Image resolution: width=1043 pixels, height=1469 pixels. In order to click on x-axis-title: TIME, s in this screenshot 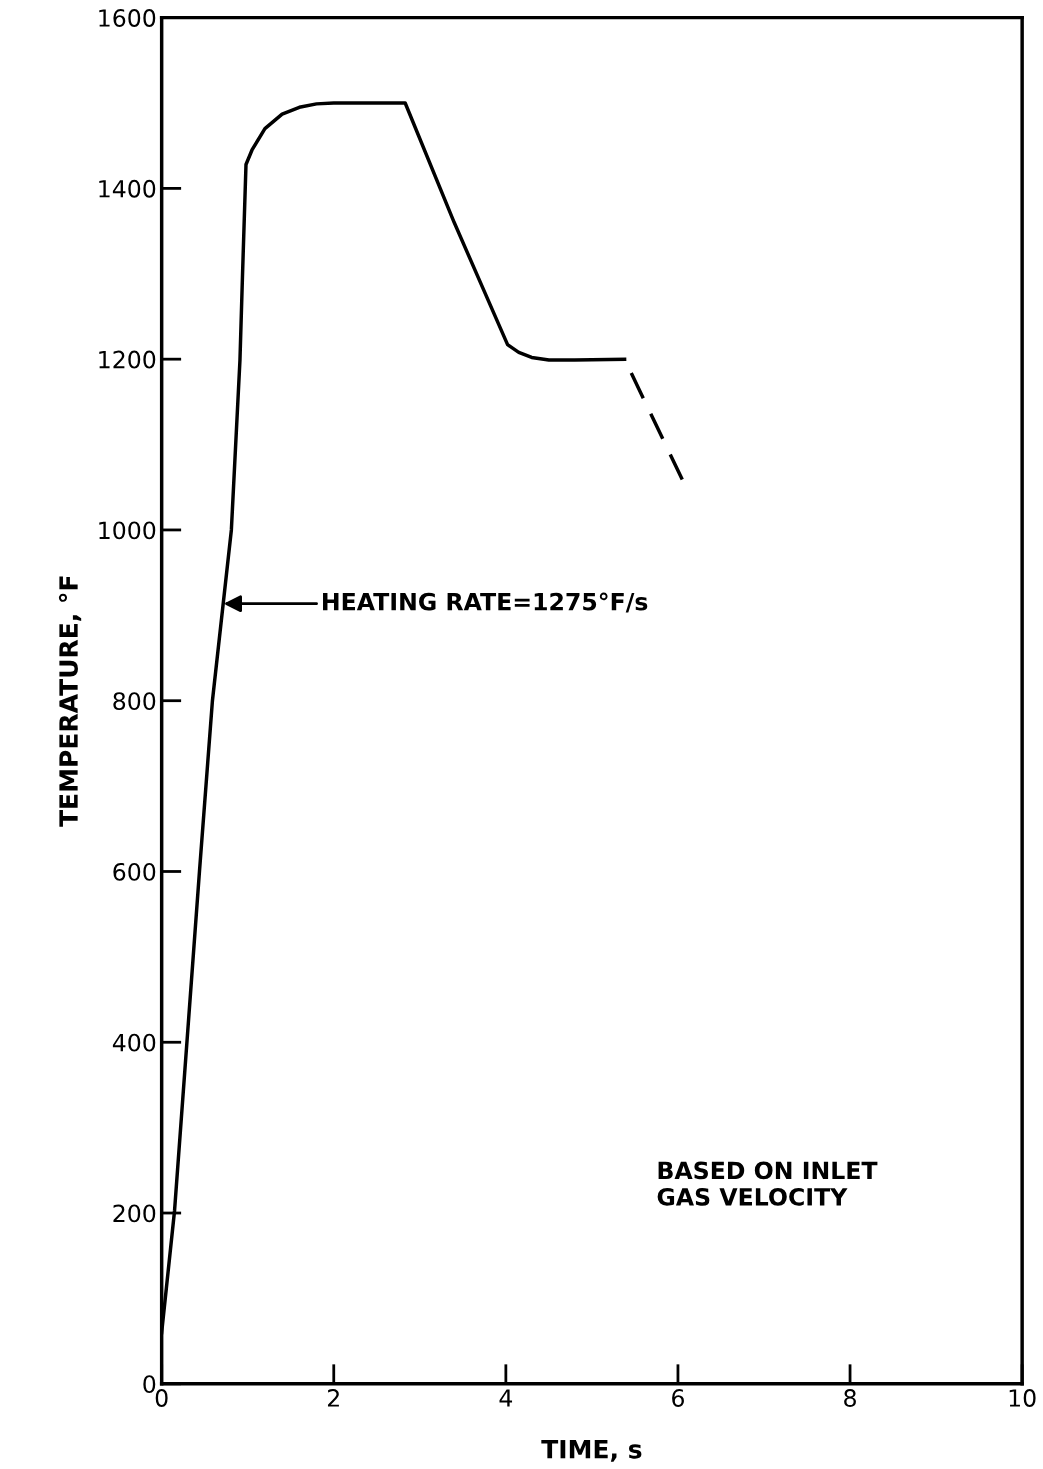, I will do `click(591, 1451)`.